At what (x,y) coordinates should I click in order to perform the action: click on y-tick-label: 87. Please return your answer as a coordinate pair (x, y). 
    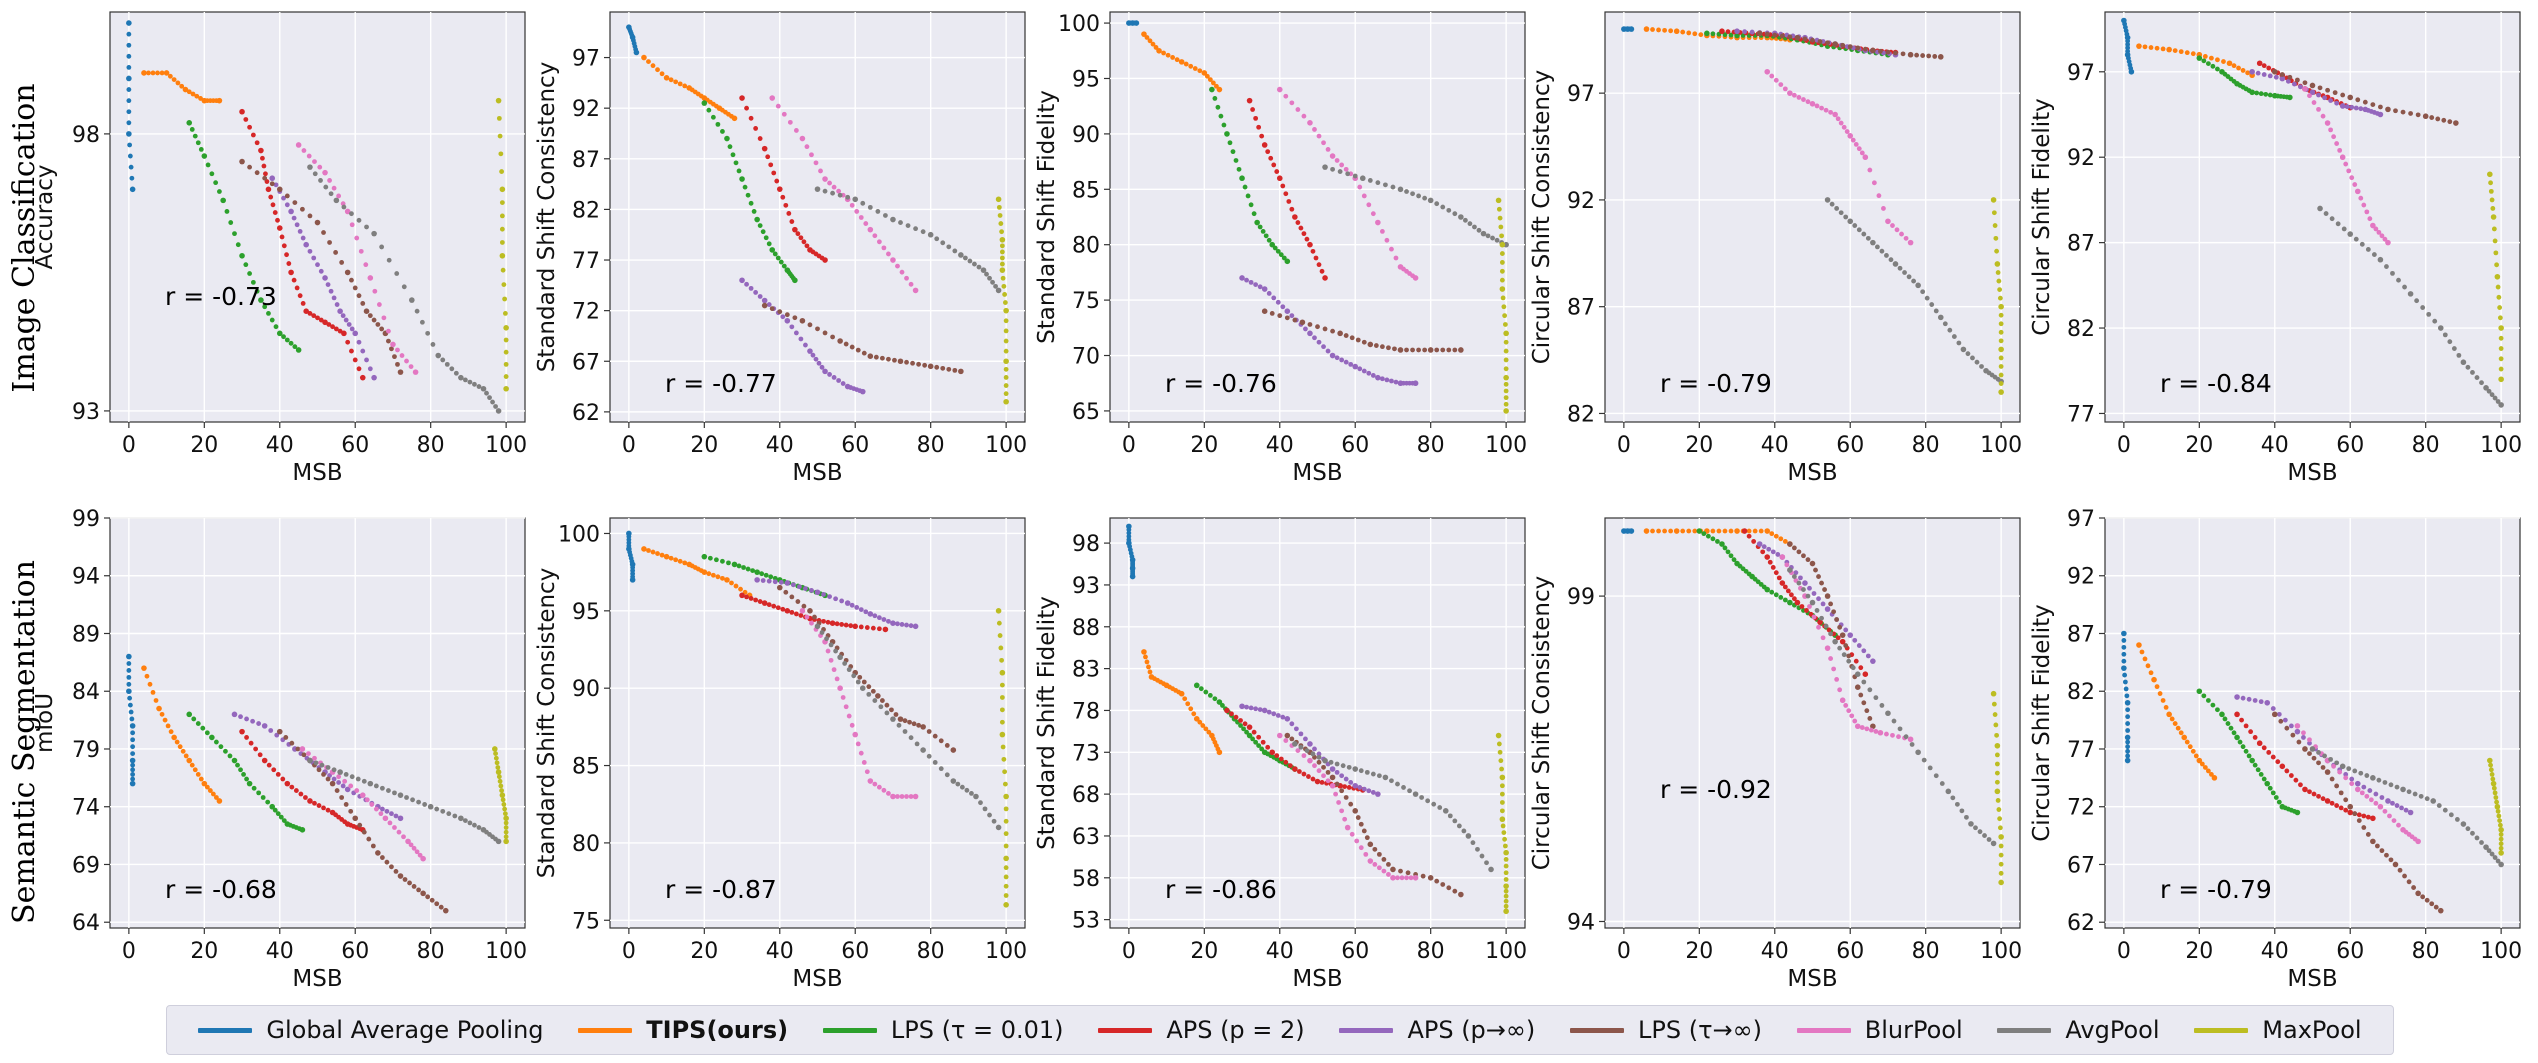
    Looking at the image, I should click on (2081, 244).